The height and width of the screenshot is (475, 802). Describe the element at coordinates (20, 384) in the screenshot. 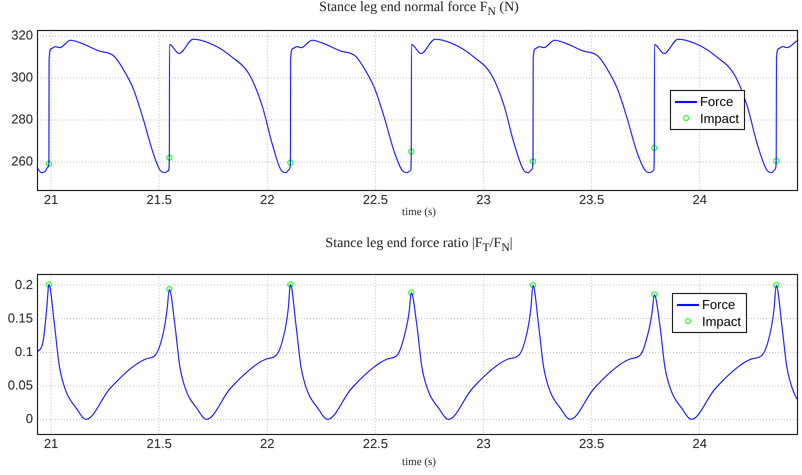

I see `y-tick-label: 0.05` at that location.